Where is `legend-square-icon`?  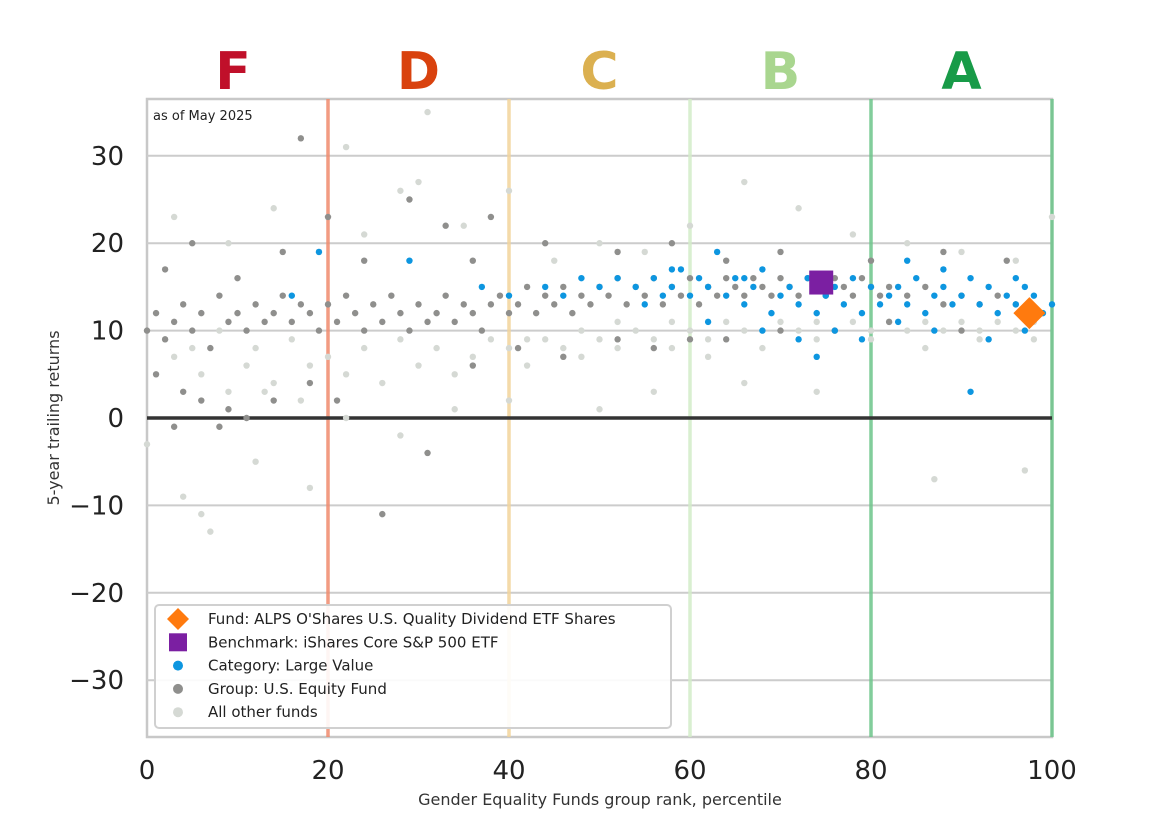
legend-square-icon is located at coordinates (178, 642).